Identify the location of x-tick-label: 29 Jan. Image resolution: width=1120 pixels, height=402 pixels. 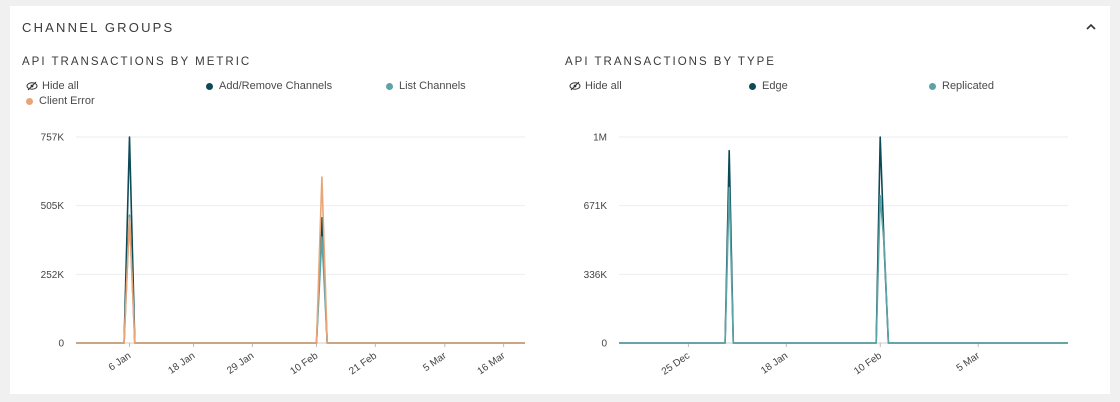
(240, 363).